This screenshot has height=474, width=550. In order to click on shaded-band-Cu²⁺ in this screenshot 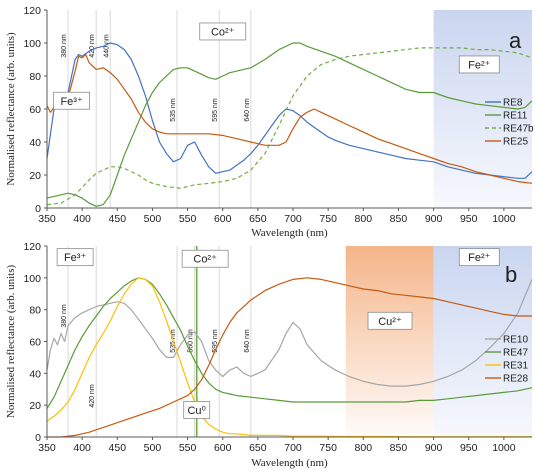, I will do `click(389, 341)`.